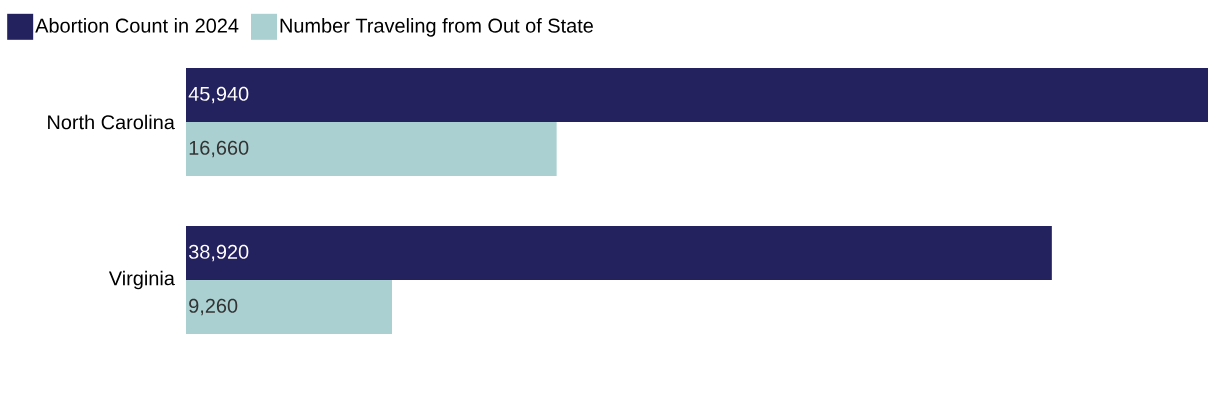  Describe the element at coordinates (137, 25) in the screenshot. I see `legend-label: Abortion Count in 2024` at that location.